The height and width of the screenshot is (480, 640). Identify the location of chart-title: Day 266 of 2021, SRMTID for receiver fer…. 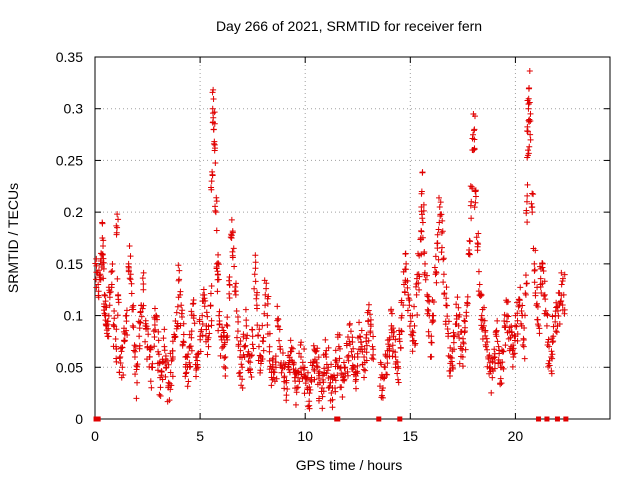
(349, 26).